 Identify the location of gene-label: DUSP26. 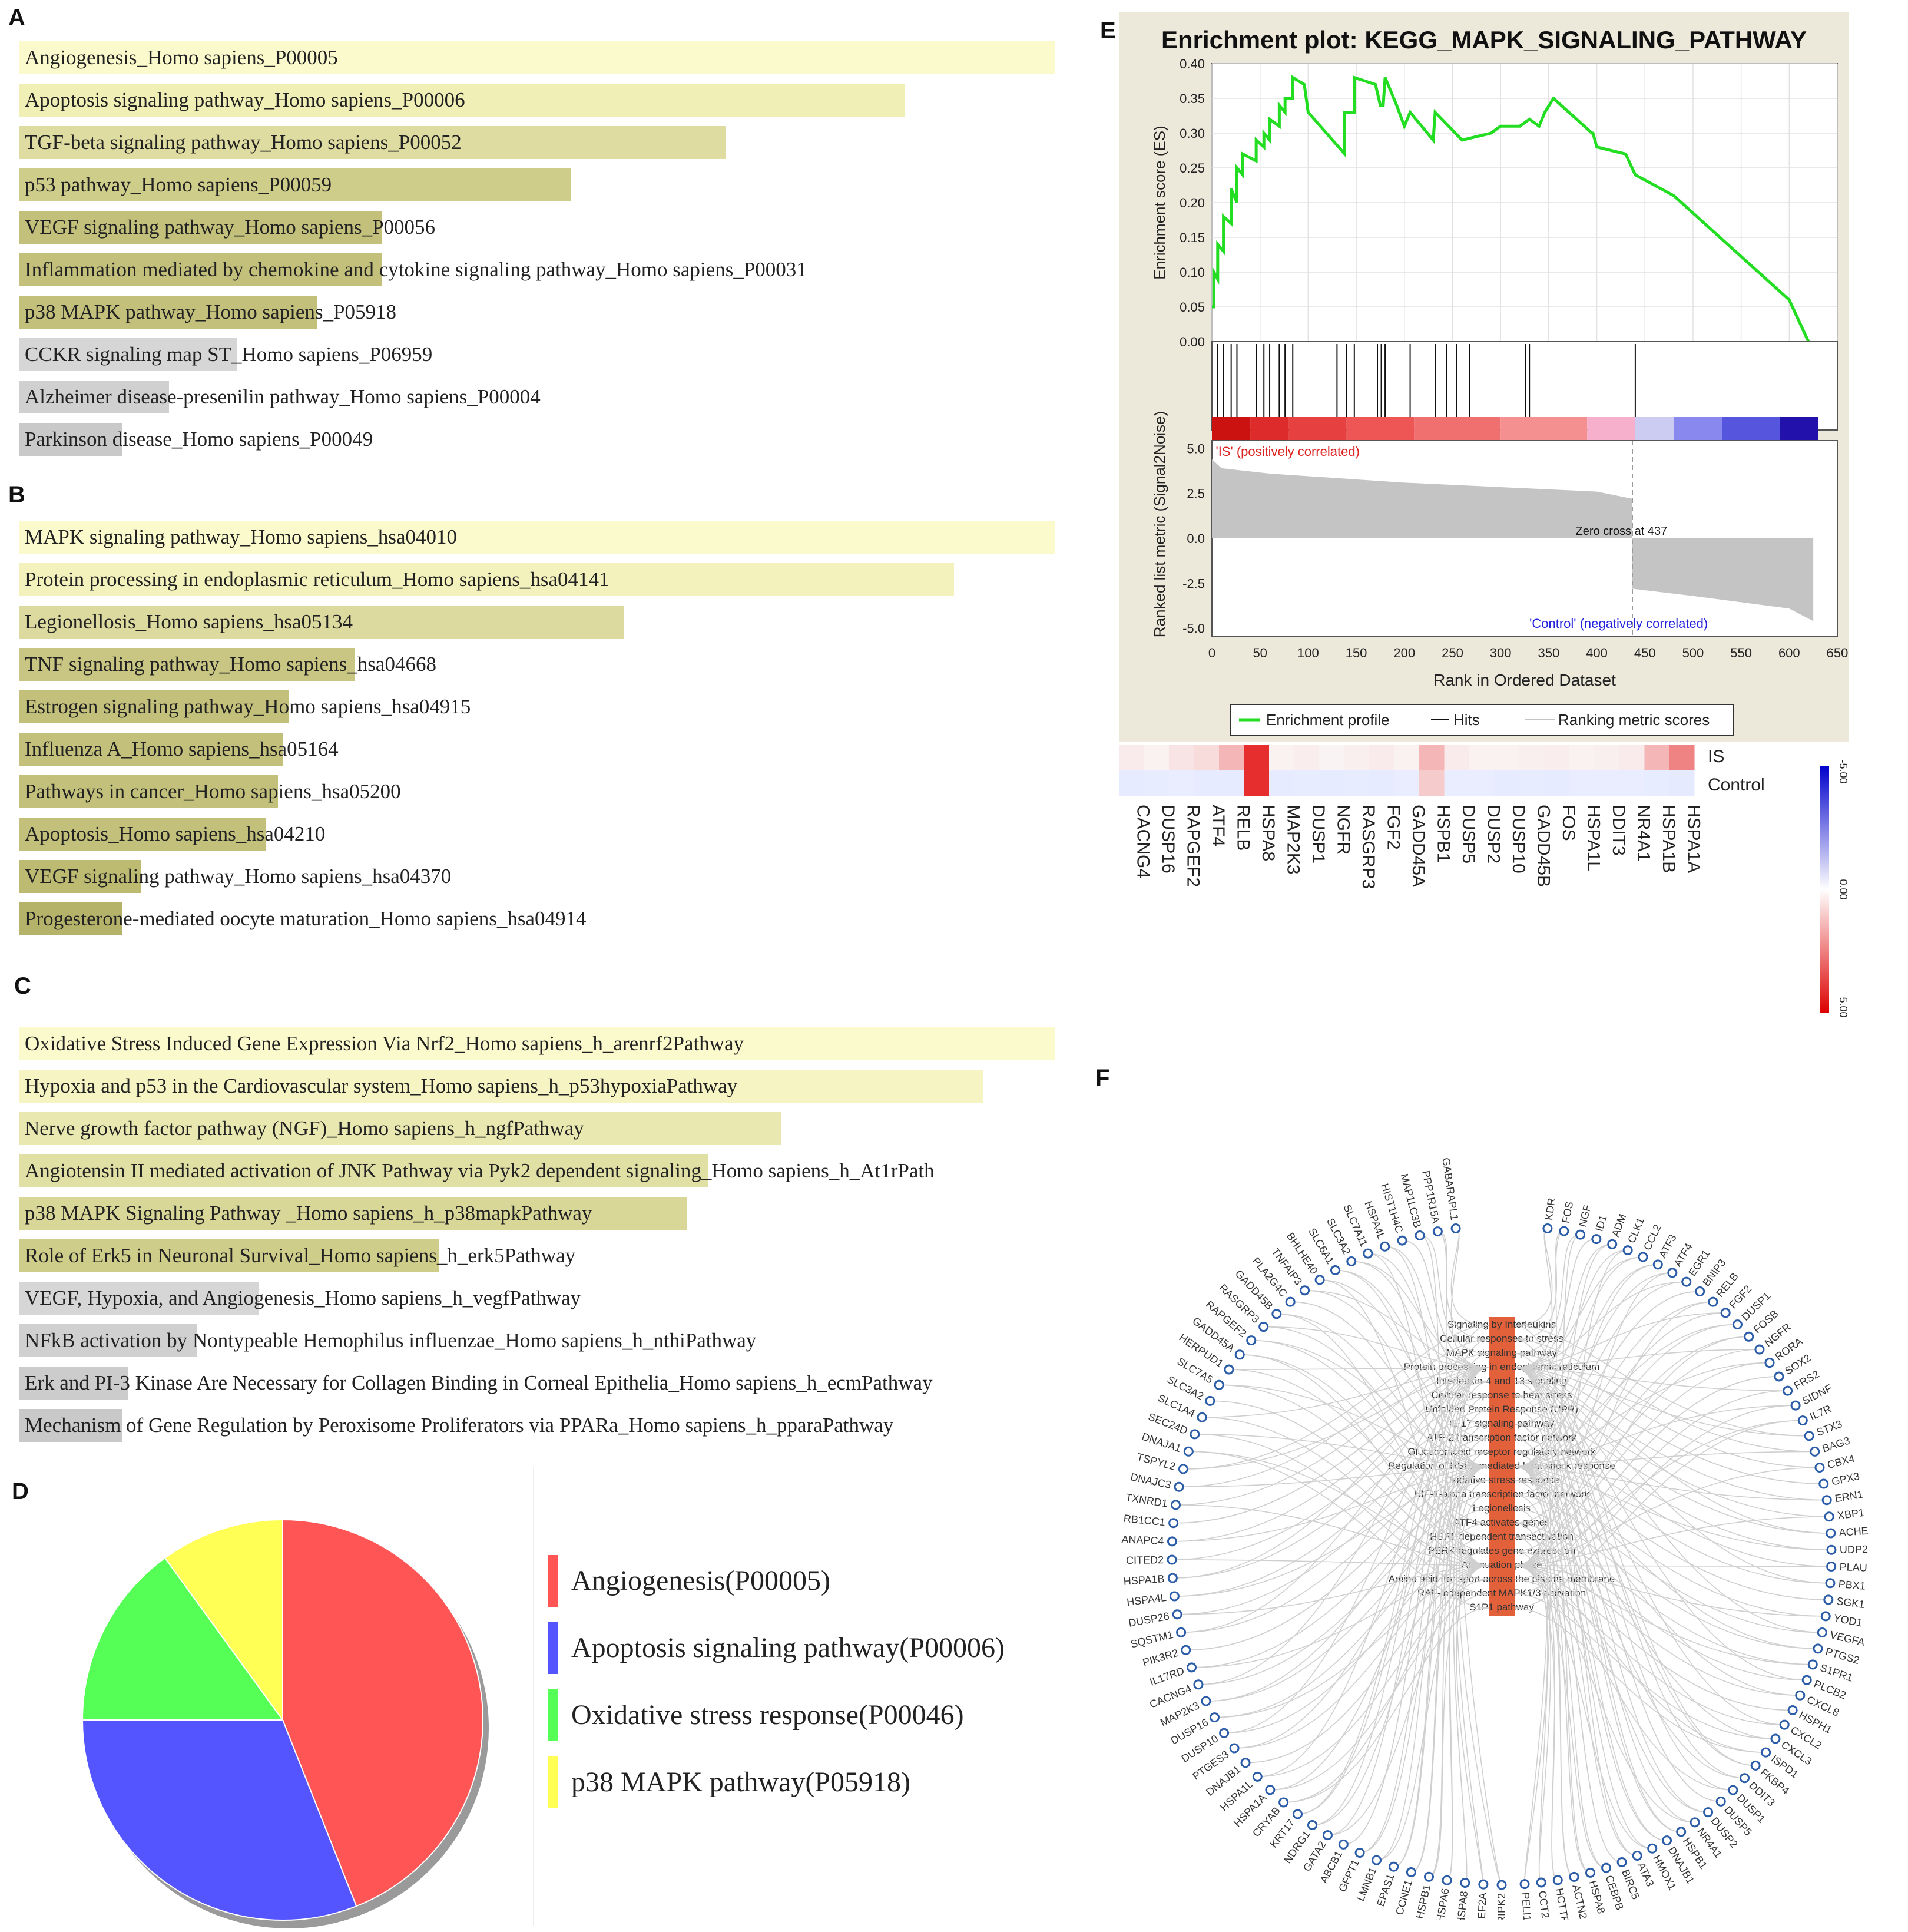
(1149, 1619).